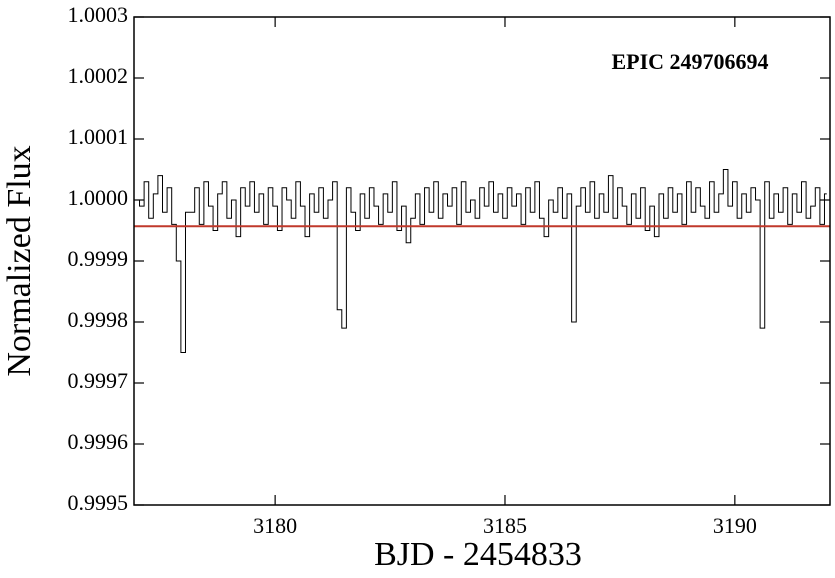  What do you see at coordinates (98, 136) in the screenshot?
I see `y-tick-label: 1.0001` at bounding box center [98, 136].